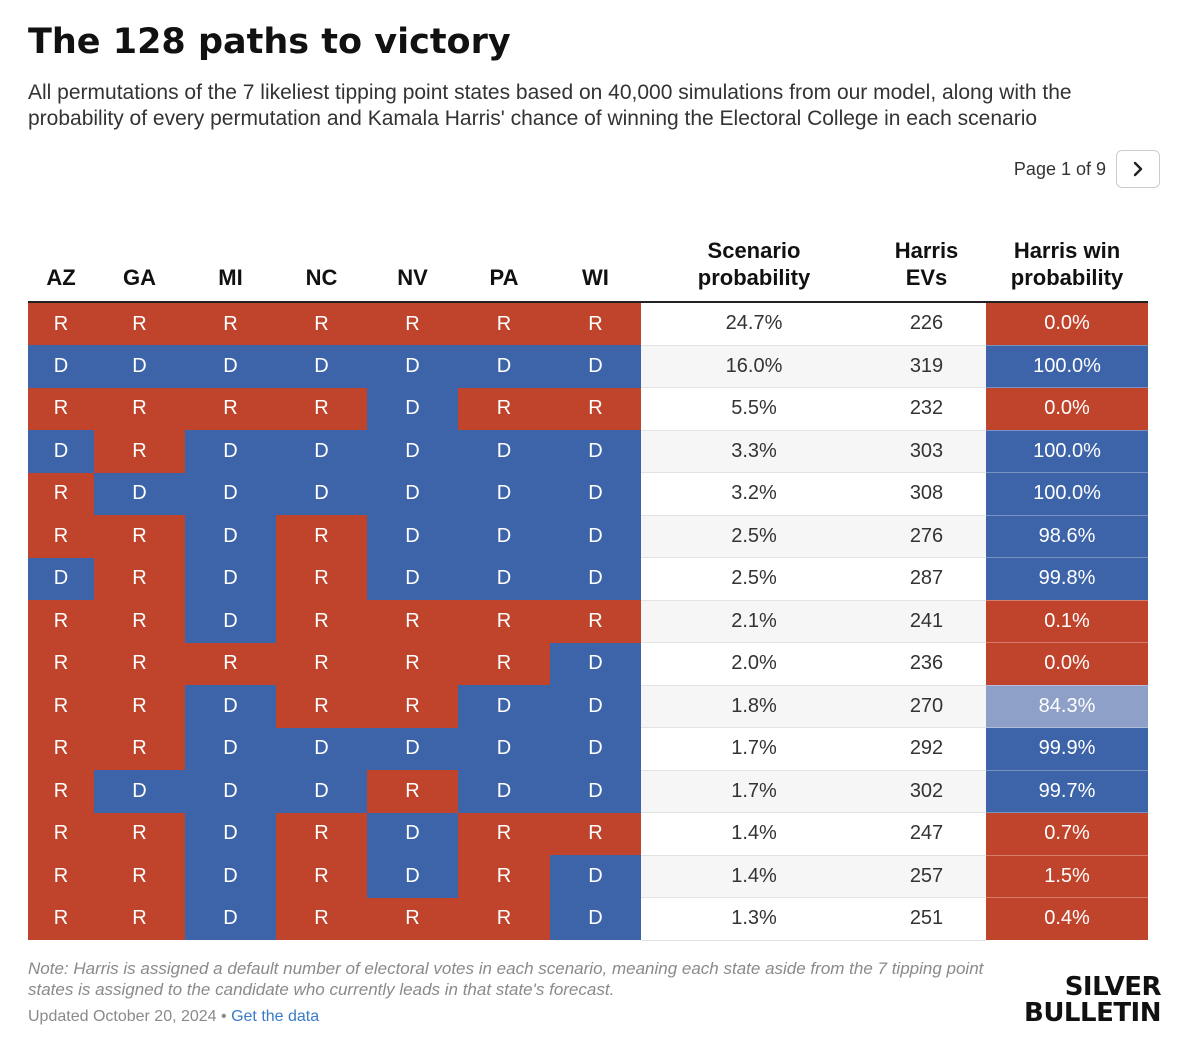 The width and height of the screenshot is (1200, 1053). Describe the element at coordinates (1067, 749) in the screenshot. I see `harris-win-probability-cell: 99.9%` at that location.